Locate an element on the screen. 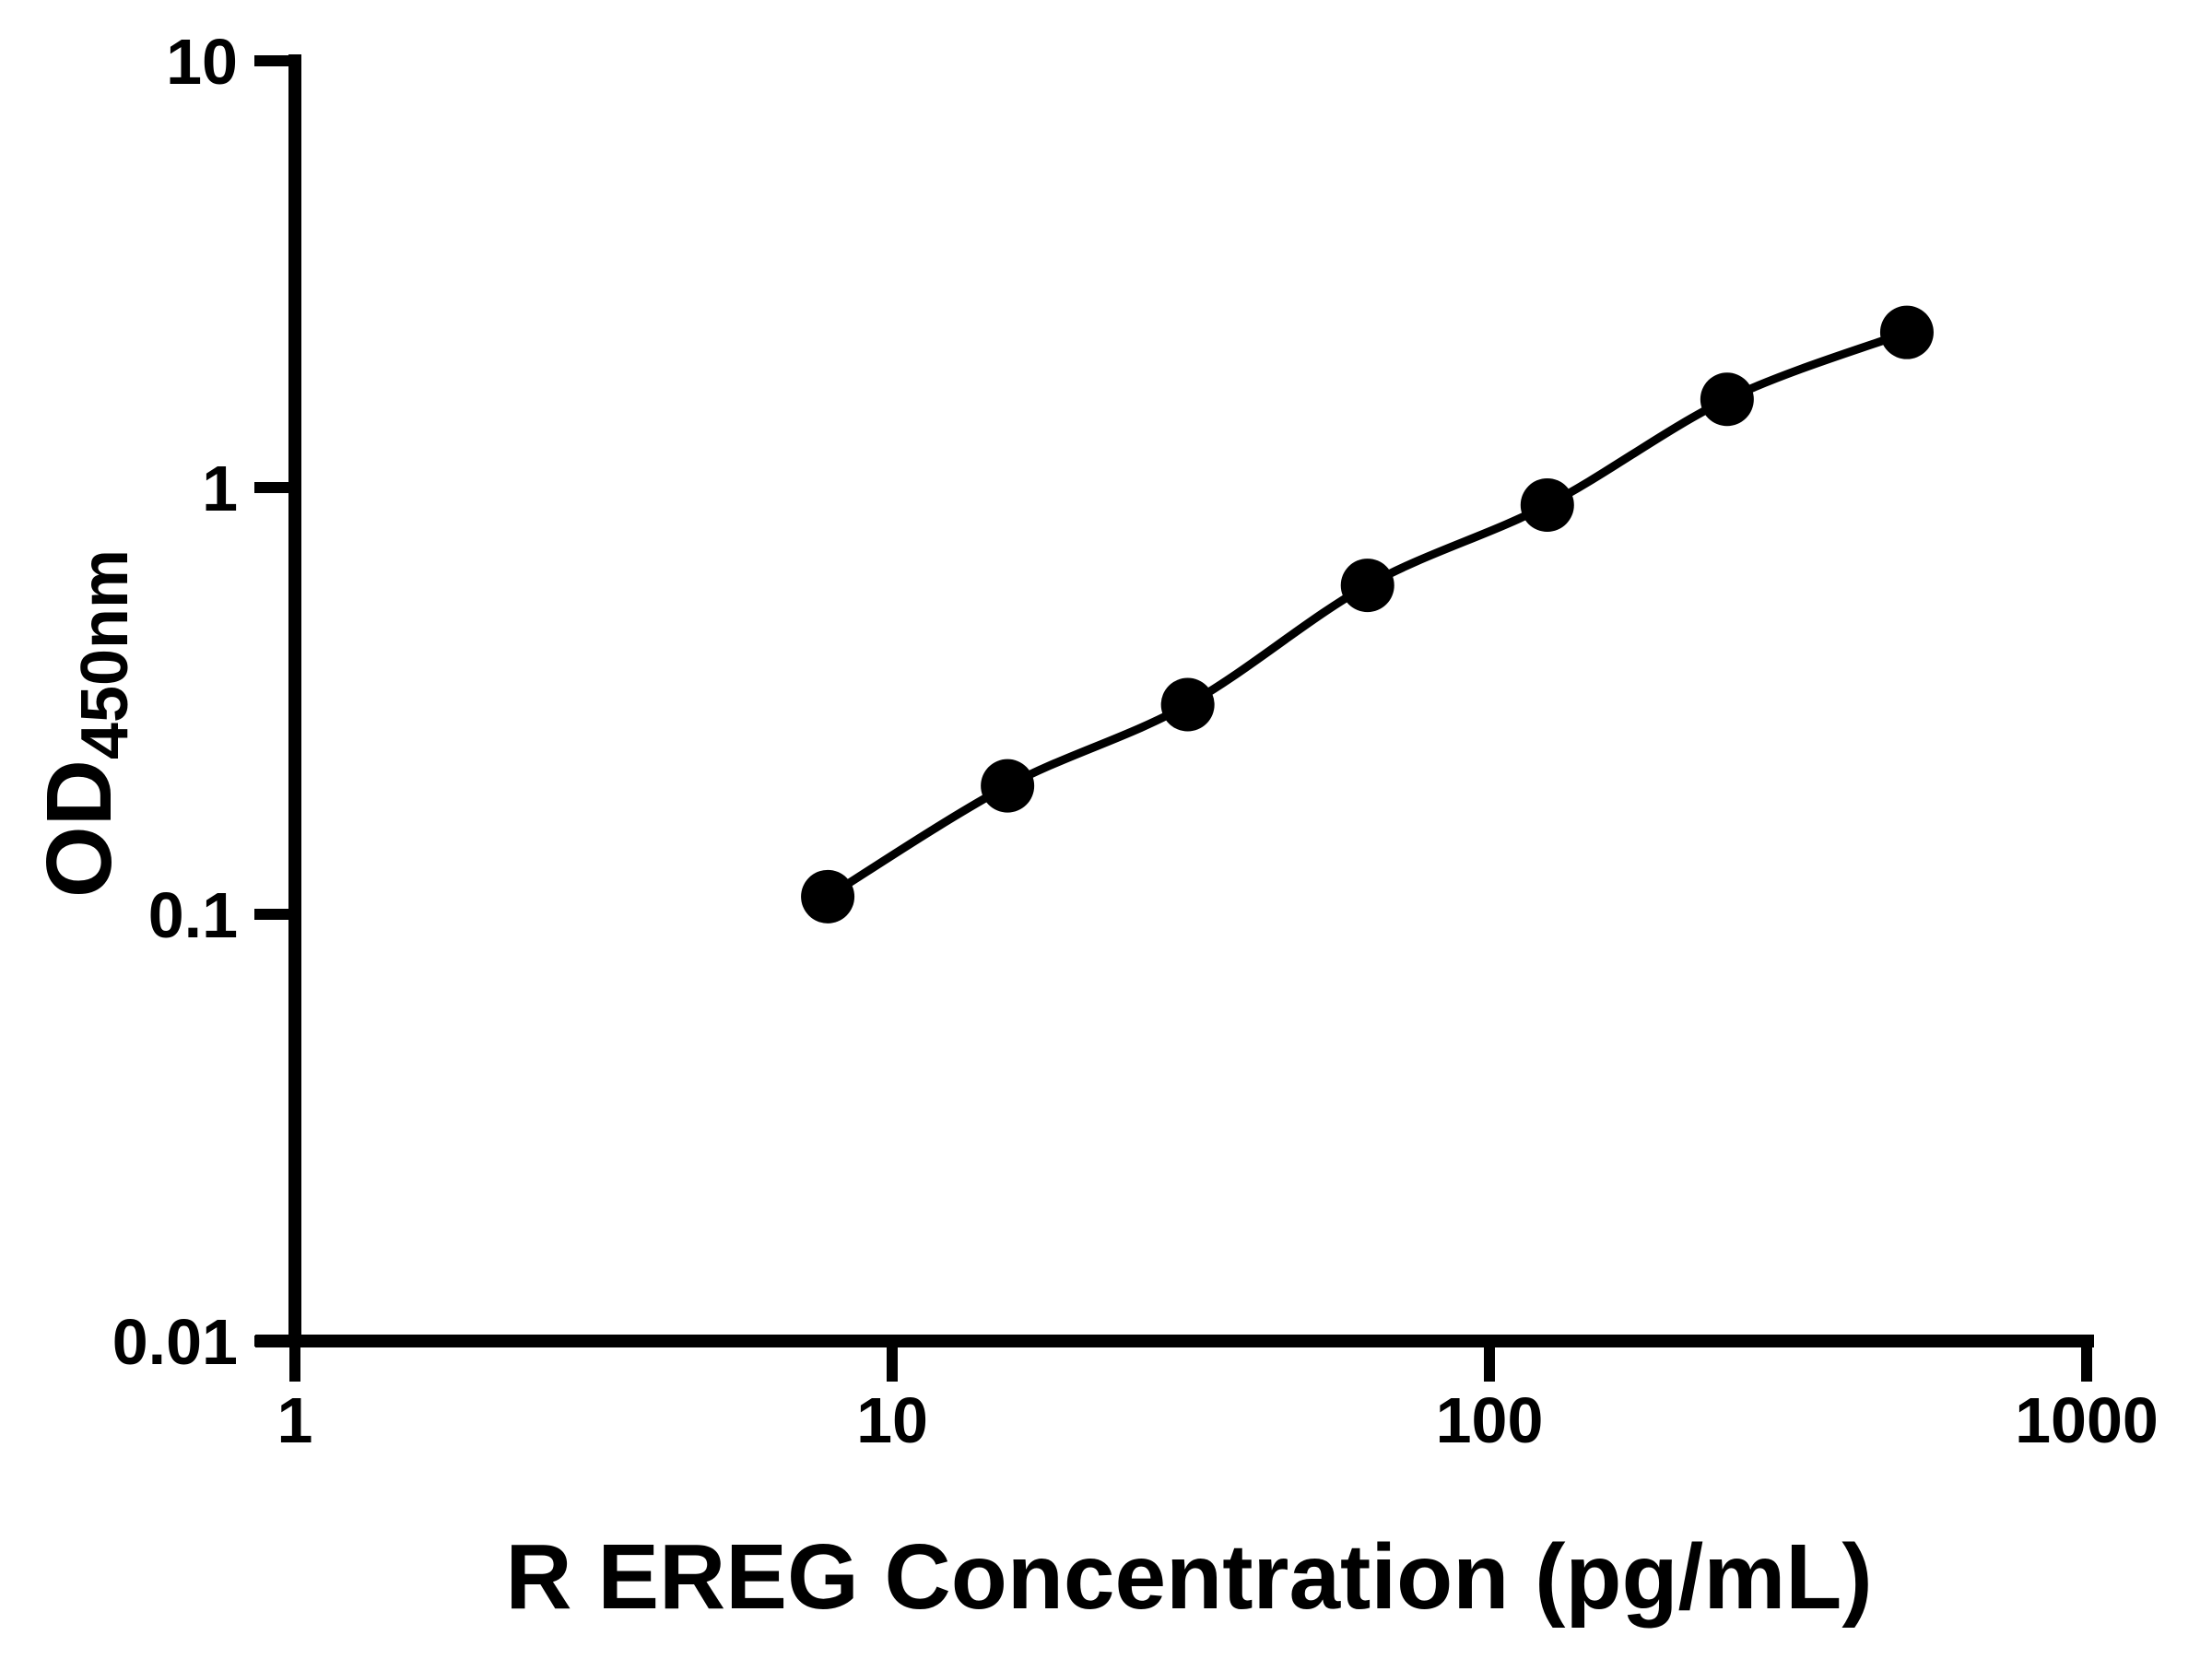  y-tick-label: 1 is located at coordinates (220, 488).